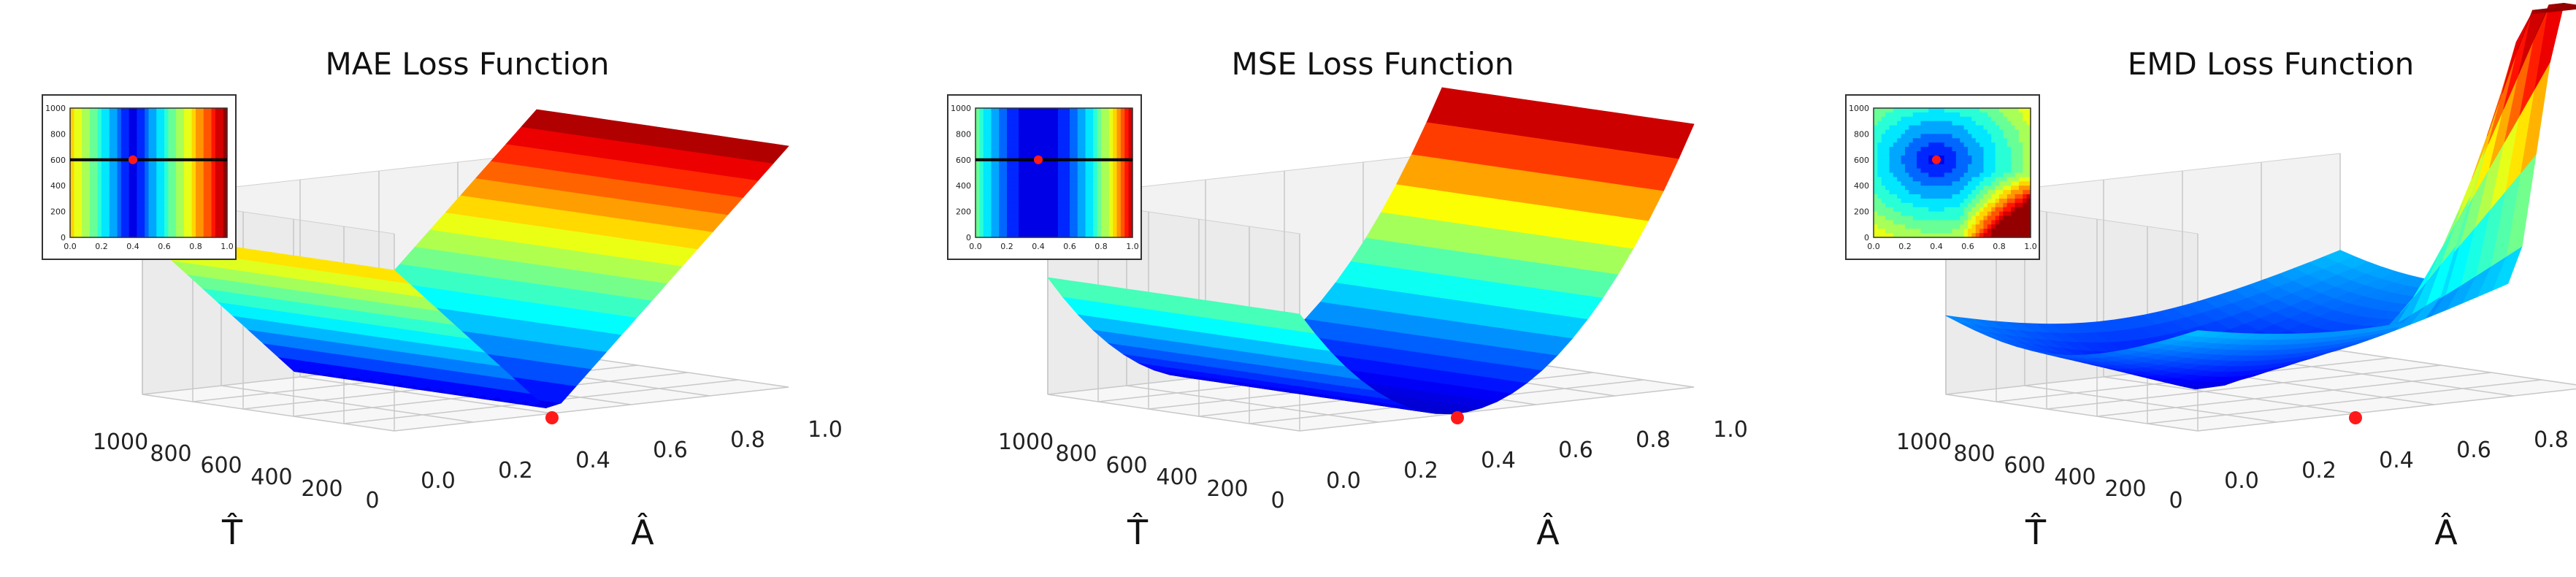 The image size is (2576, 577). What do you see at coordinates (2319, 471) in the screenshot?
I see `a-tick-label: 0.2` at bounding box center [2319, 471].